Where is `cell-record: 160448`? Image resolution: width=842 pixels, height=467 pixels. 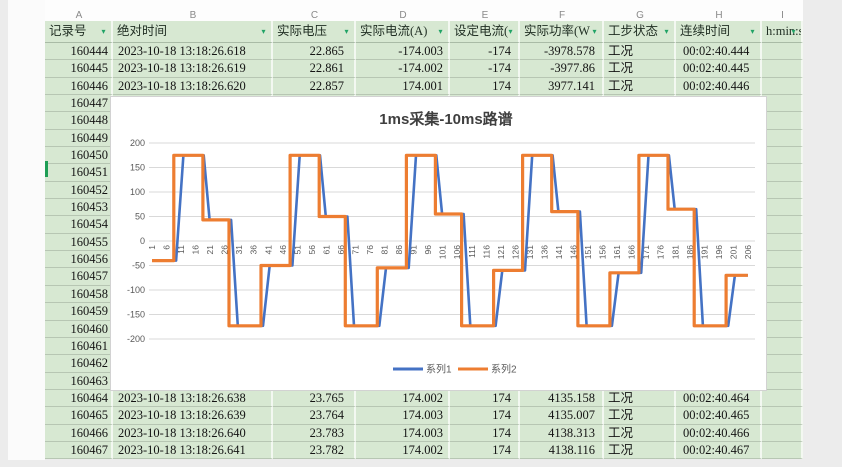 cell-record: 160448 is located at coordinates (79, 121).